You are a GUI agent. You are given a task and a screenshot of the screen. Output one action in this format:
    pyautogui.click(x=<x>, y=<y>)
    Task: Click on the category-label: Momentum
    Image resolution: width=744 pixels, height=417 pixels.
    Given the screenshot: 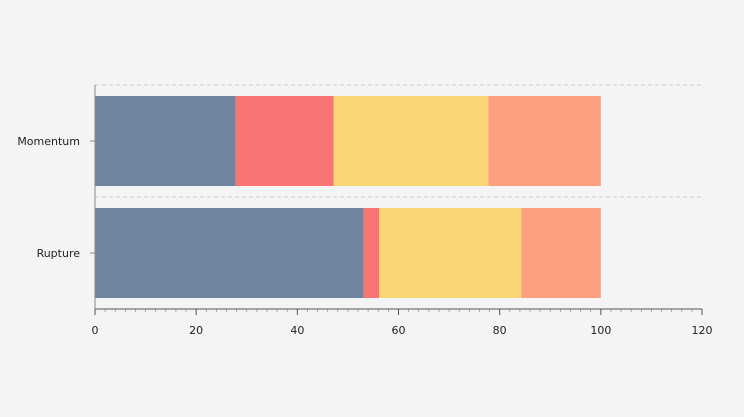 What is the action you would take?
    pyautogui.click(x=48, y=141)
    